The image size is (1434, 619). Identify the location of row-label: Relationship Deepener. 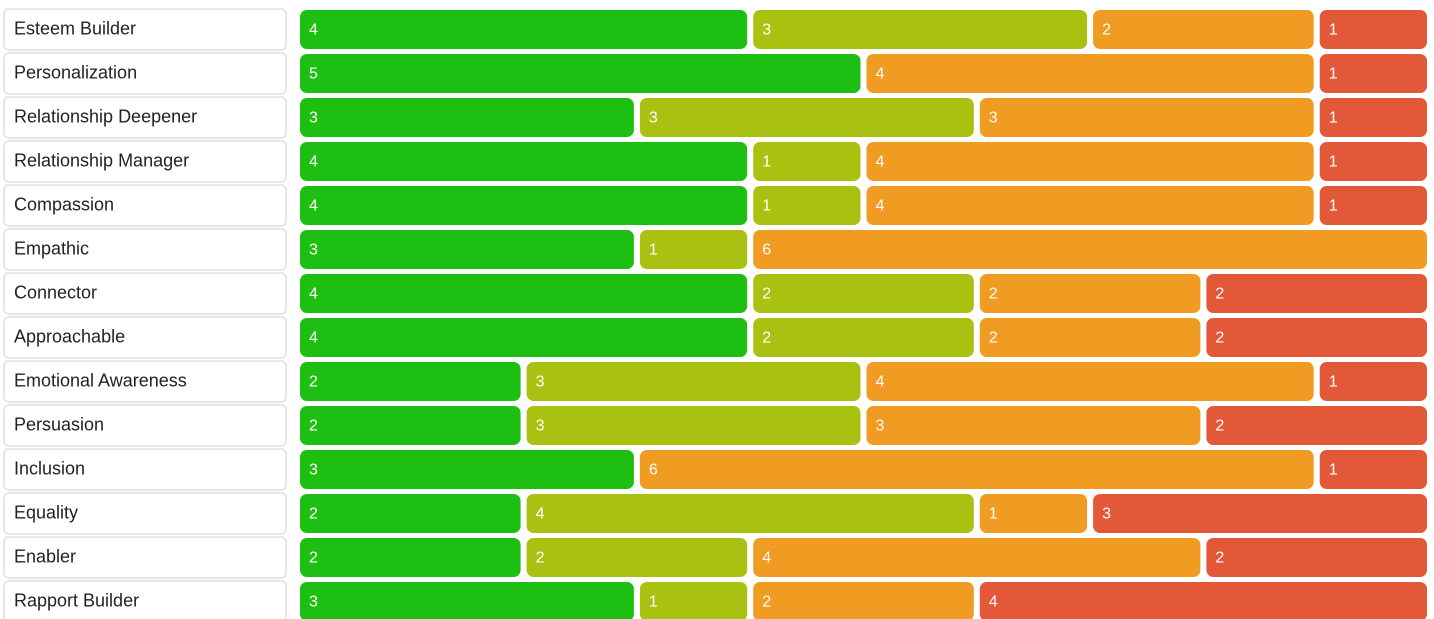
(105, 116).